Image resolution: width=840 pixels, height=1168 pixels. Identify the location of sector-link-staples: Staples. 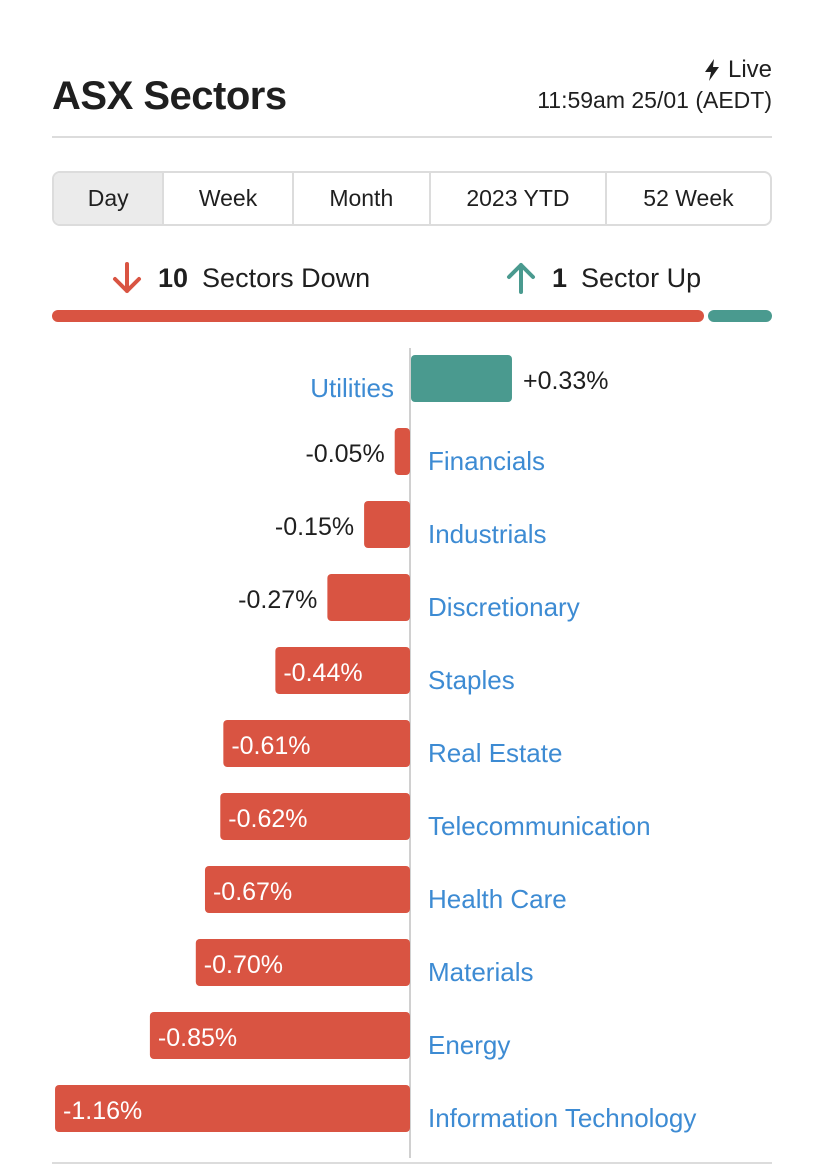
(471, 680).